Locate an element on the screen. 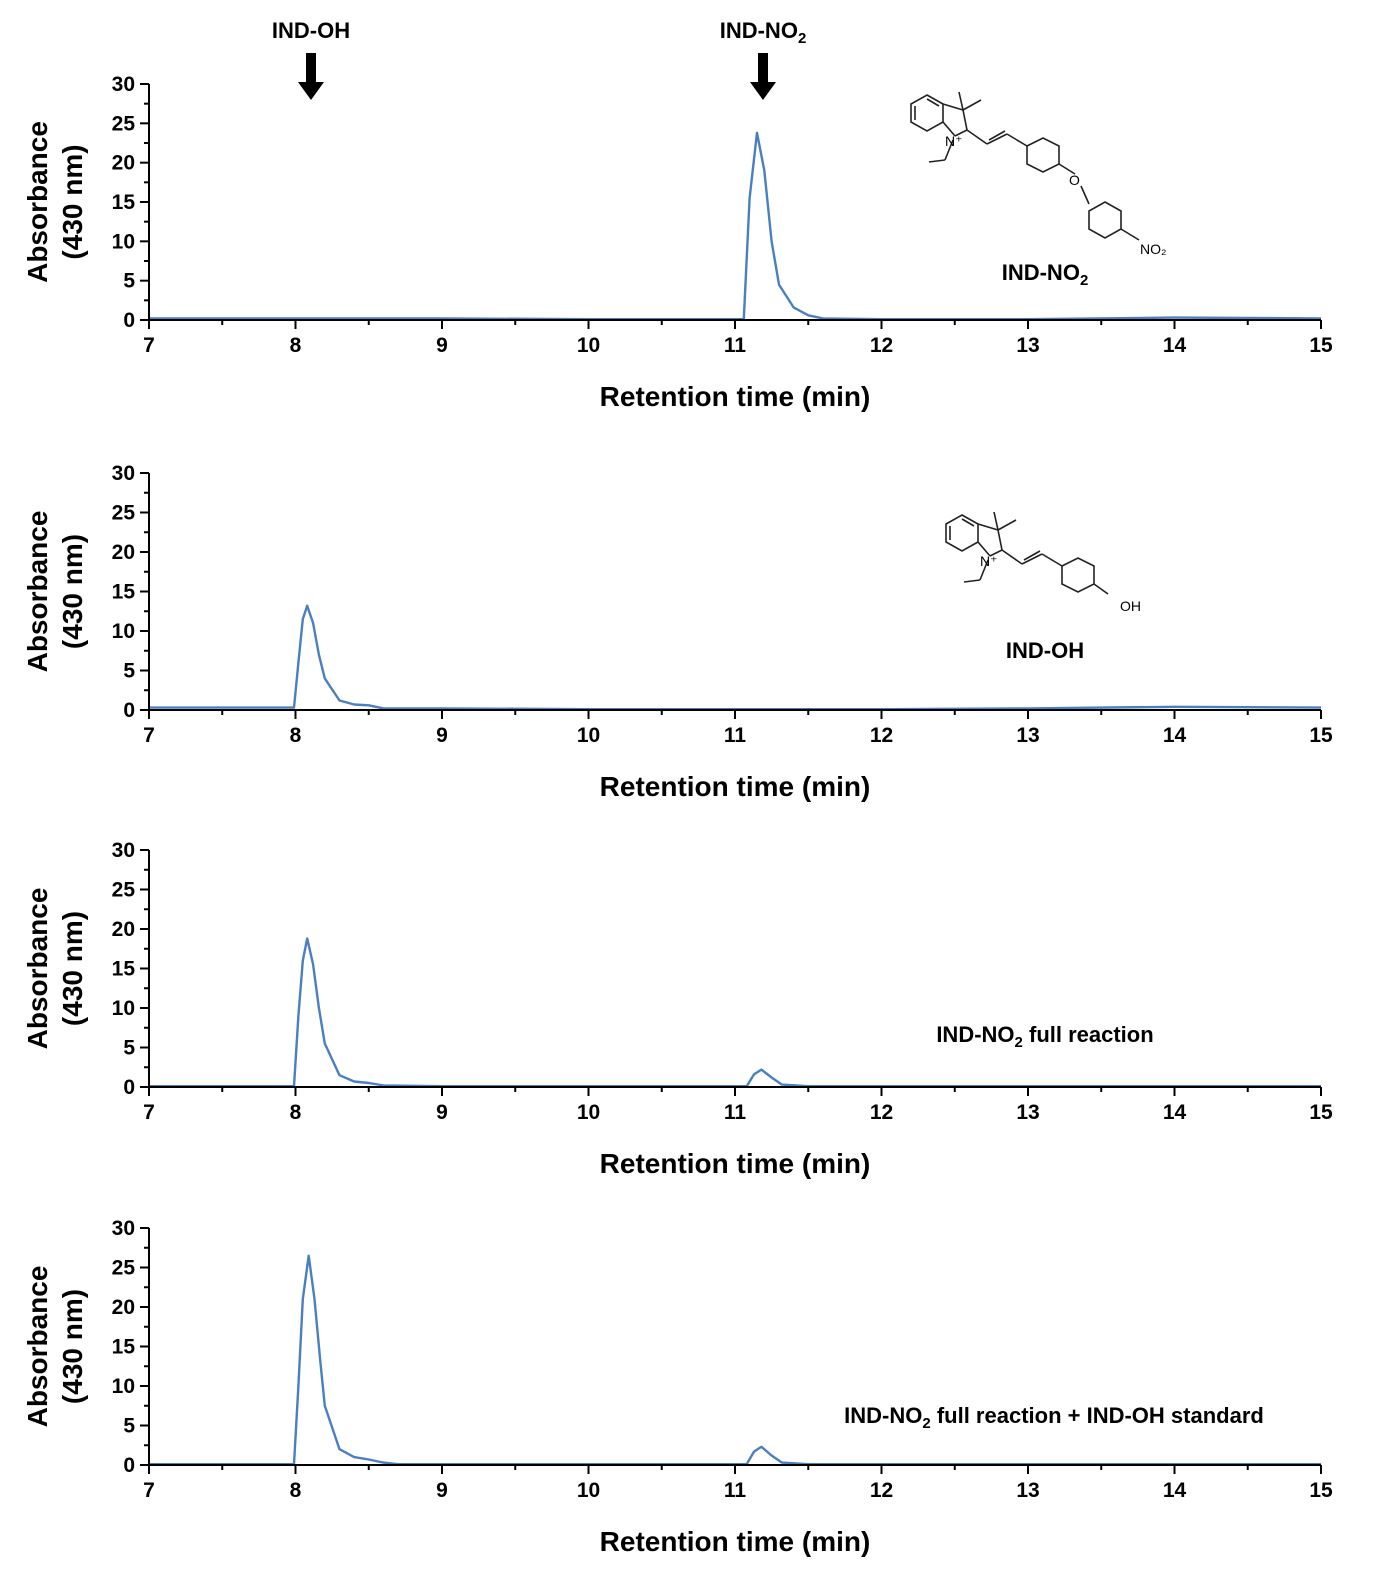  sample-label: IND-OH is located at coordinates (1045, 650).